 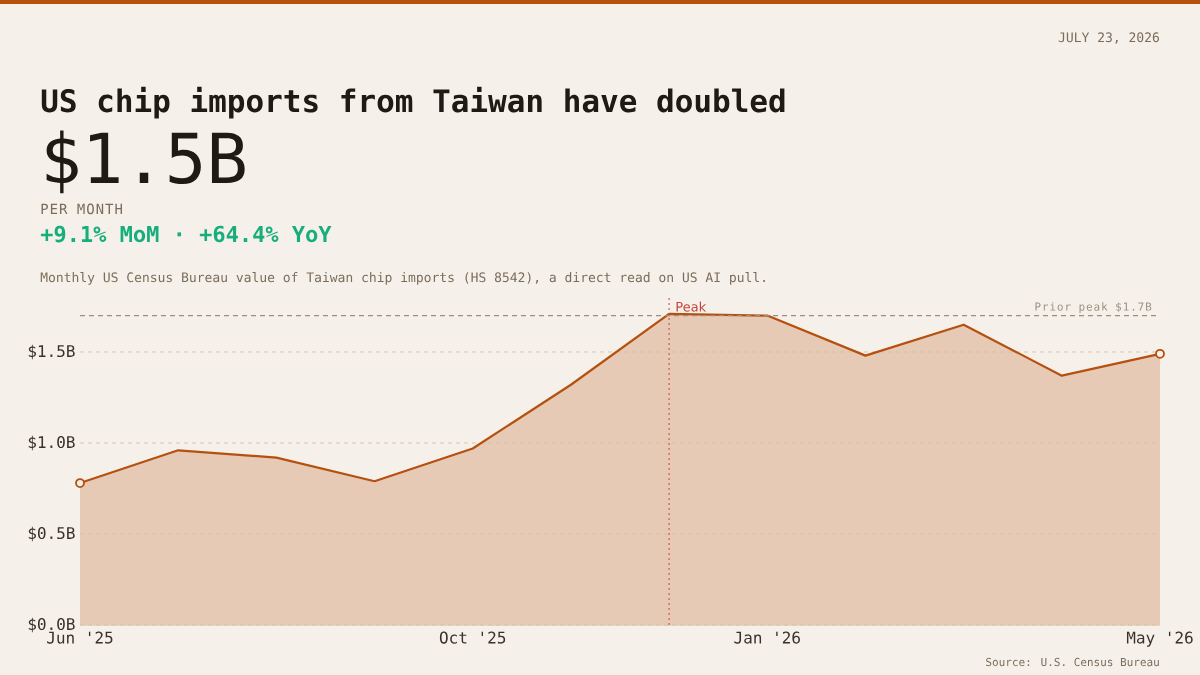 What do you see at coordinates (1093, 307) in the screenshot?
I see `ref-line-label: Prior peak $1.7B` at bounding box center [1093, 307].